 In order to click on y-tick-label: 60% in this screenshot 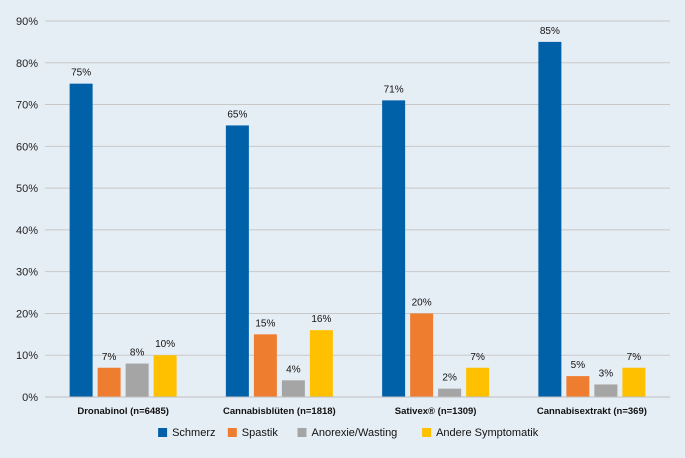, I will do `click(27, 147)`.